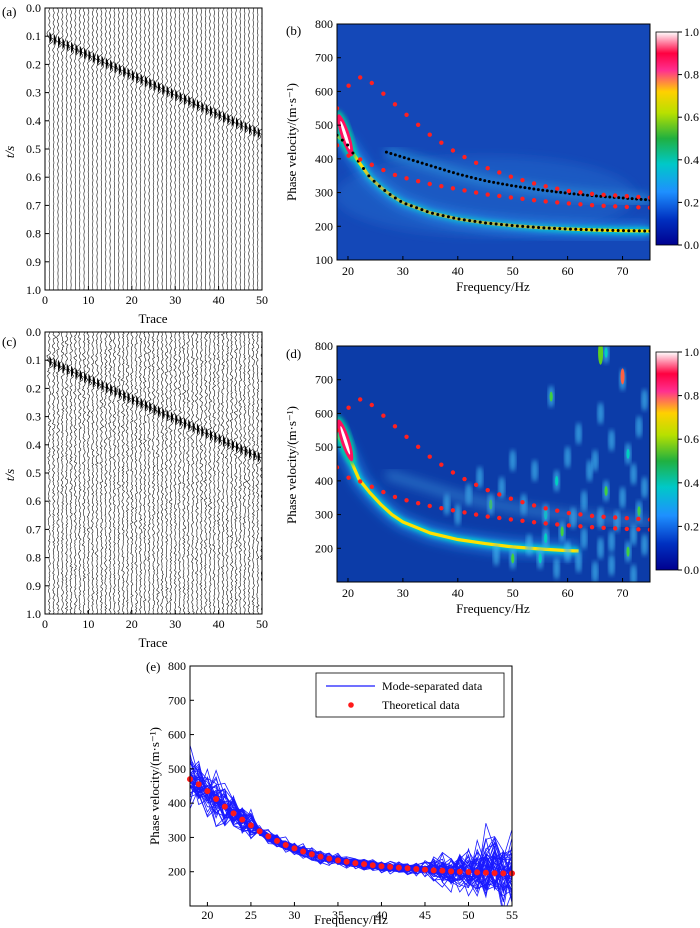  Describe the element at coordinates (622, 376) in the screenshot. I see `energy-peak-high` at that location.